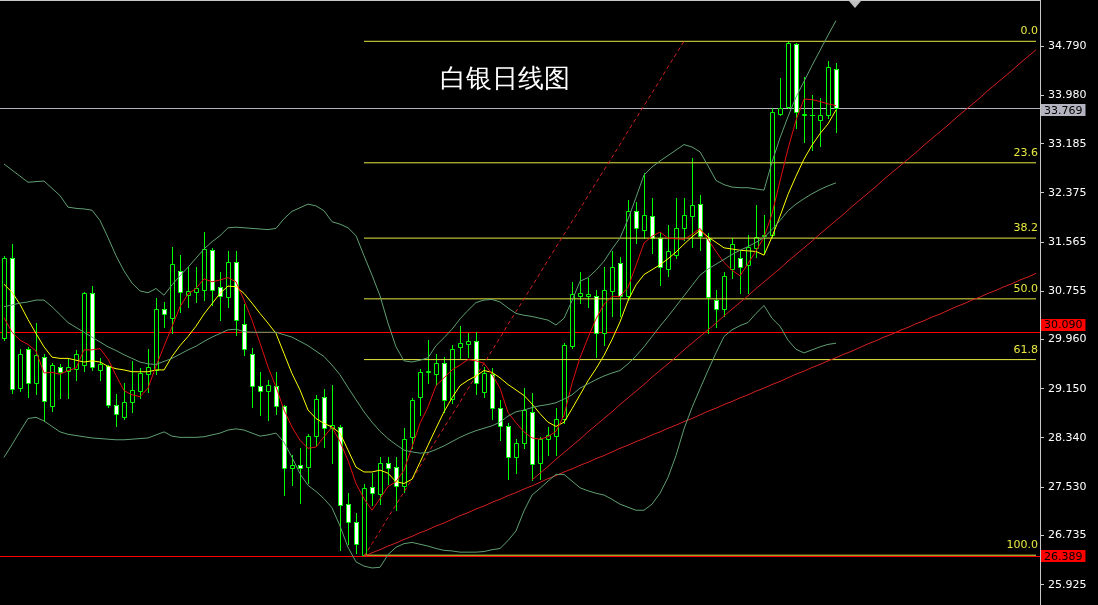 The image size is (1098, 605). Describe the element at coordinates (1067, 291) in the screenshot. I see `y-tick-label: 30.755` at that location.